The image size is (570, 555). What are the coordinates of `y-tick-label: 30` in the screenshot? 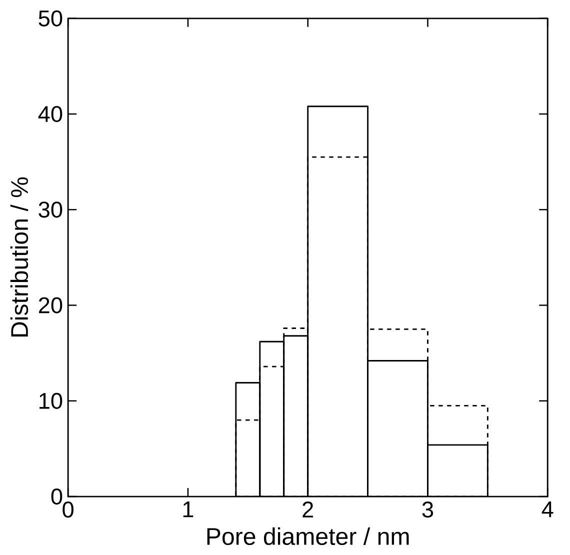 It's located at (50, 209).